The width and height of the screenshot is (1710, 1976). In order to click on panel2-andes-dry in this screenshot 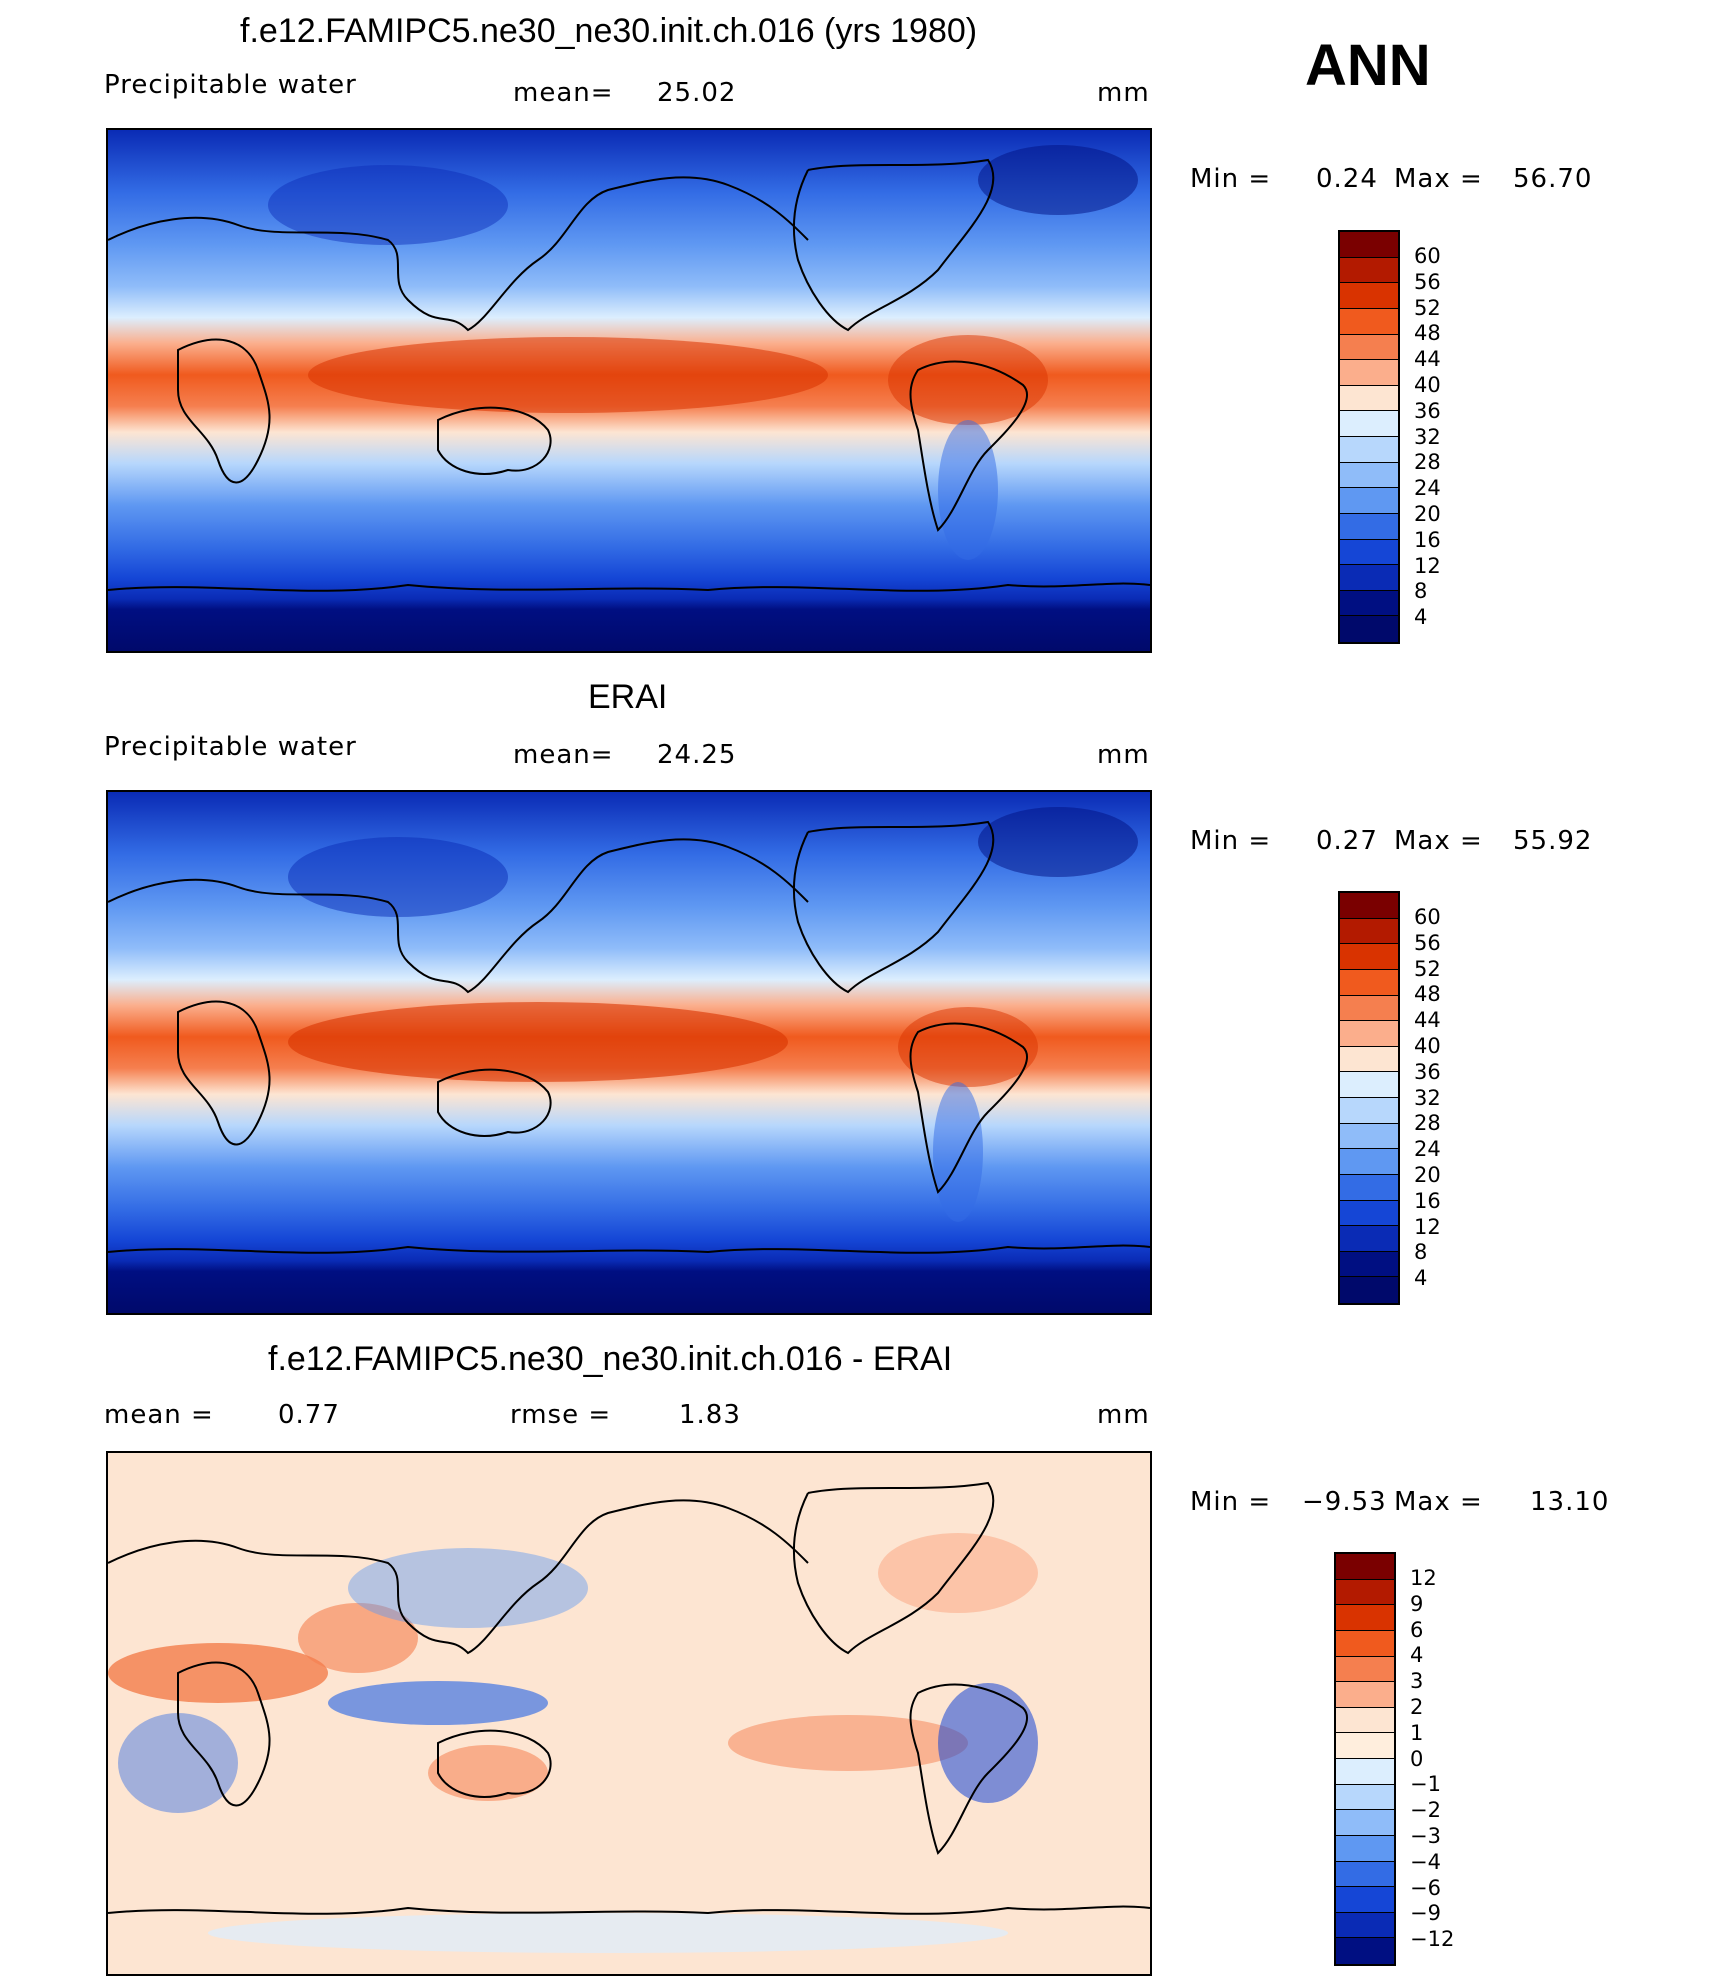, I will do `click(958, 1152)`.